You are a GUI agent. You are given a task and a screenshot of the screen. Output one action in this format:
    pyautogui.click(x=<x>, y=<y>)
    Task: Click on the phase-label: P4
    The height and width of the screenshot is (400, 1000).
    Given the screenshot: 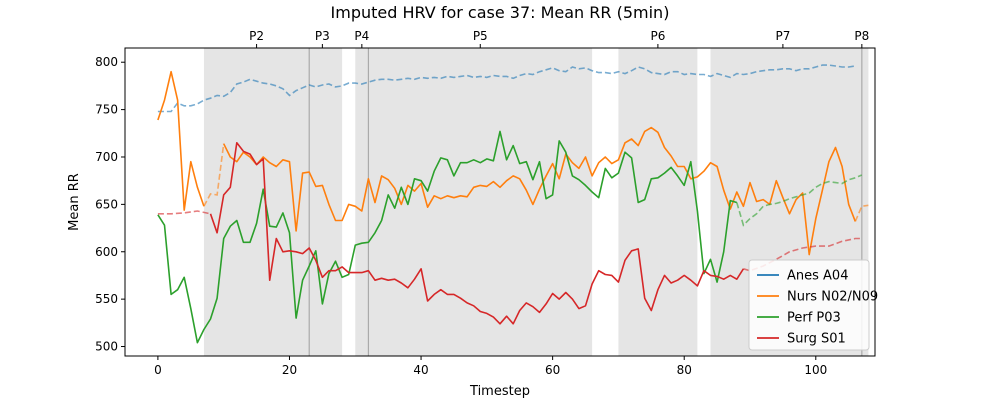 What is the action you would take?
    pyautogui.click(x=361, y=36)
    